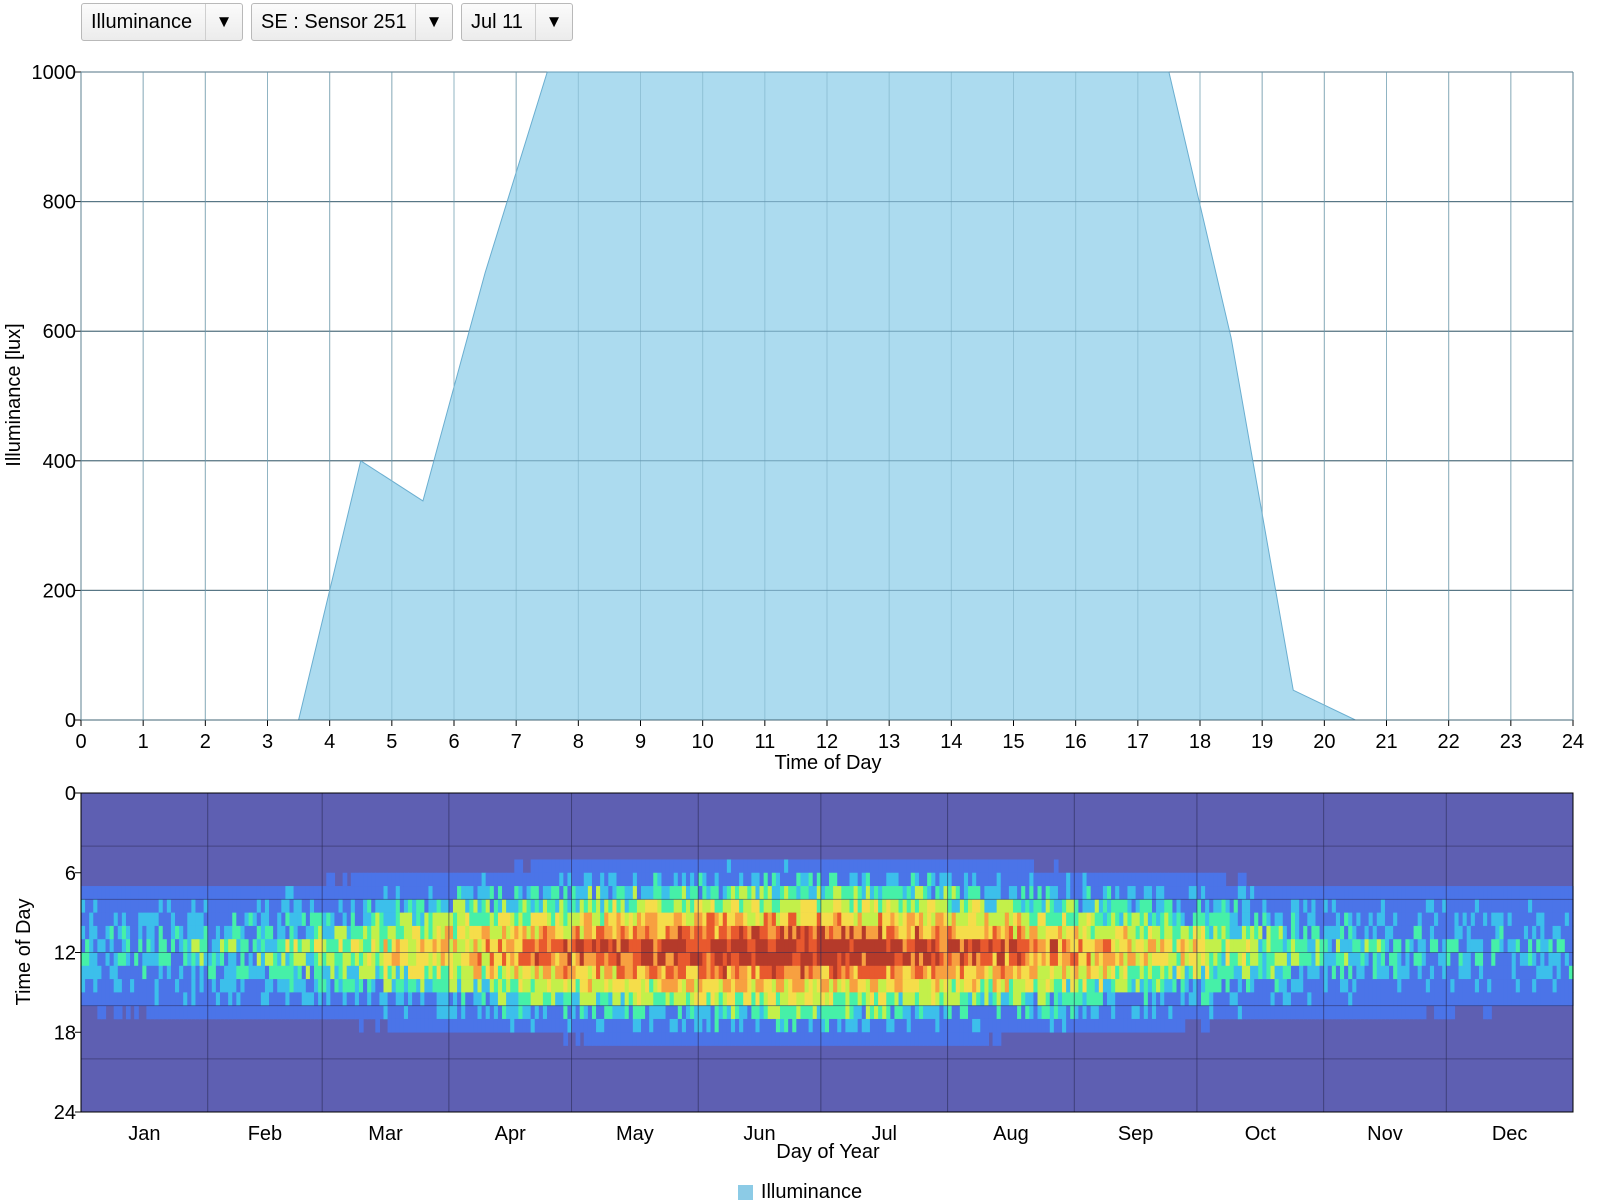 The width and height of the screenshot is (1600, 1204). I want to click on area-xtick-label: 16, so click(1076, 742).